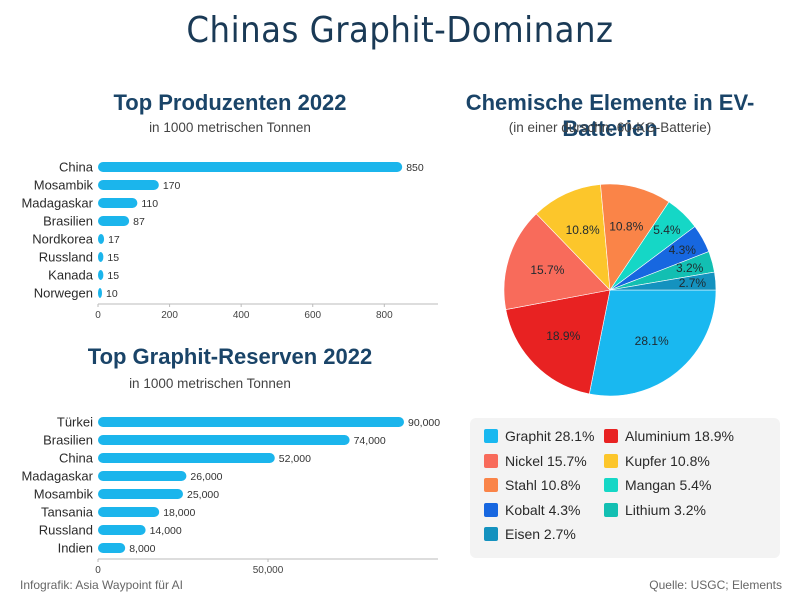  I want to click on reserves-value-label: 8,000, so click(142, 549).